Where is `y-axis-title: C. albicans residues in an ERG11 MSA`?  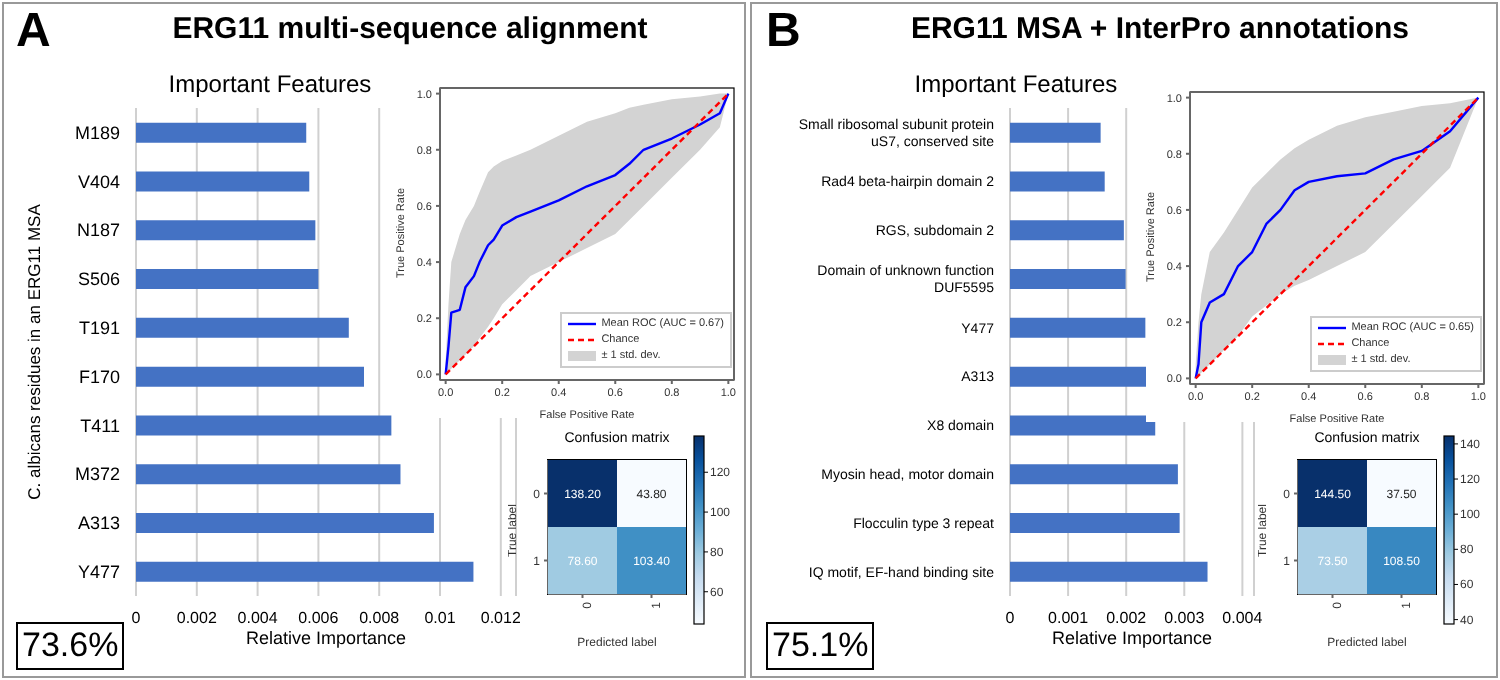
y-axis-title: C. albicans residues in an ERG11 MSA is located at coordinates (34, 351).